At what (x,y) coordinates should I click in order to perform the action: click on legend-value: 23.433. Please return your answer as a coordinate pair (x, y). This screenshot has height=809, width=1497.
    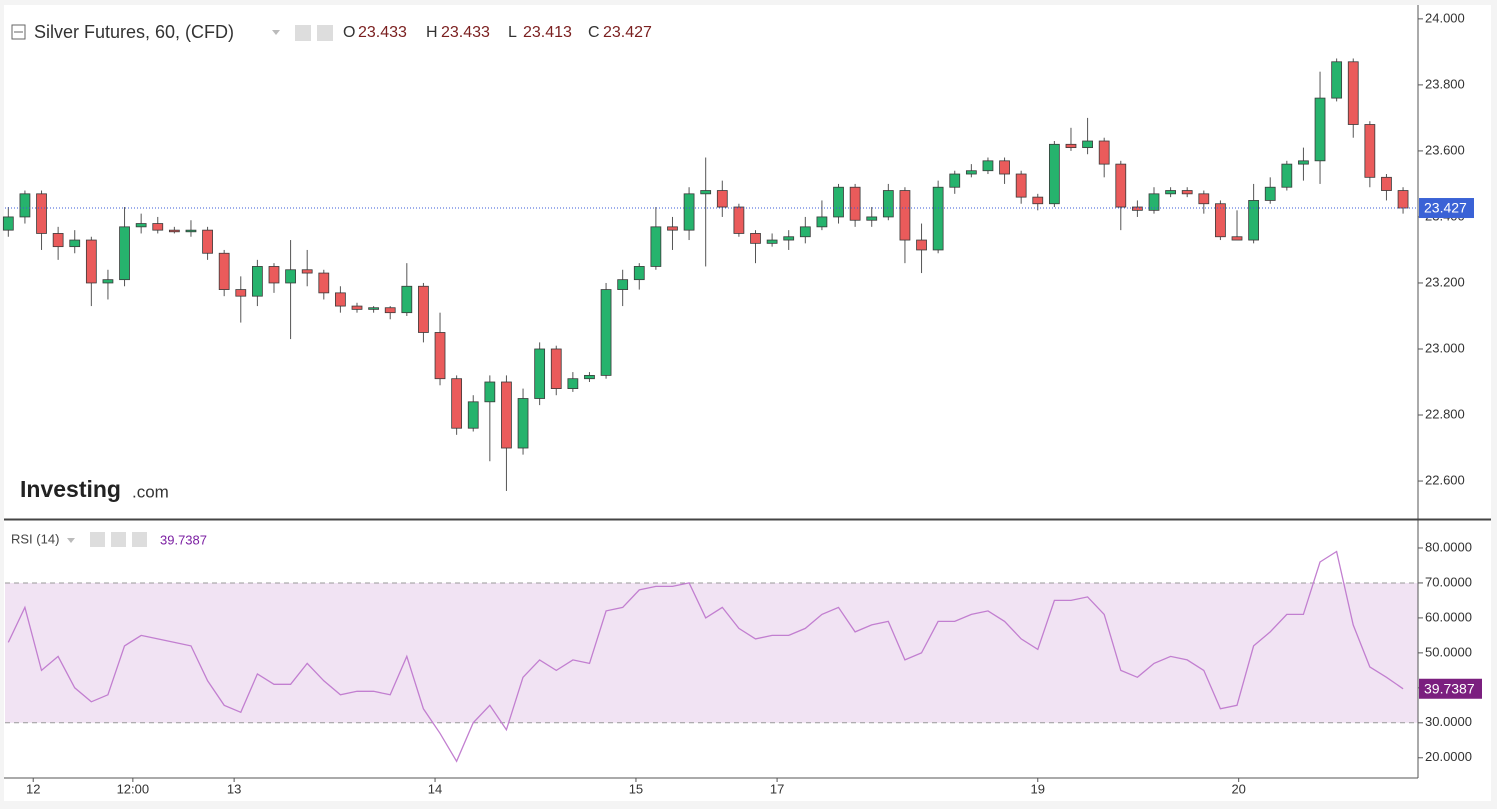
    Looking at the image, I should click on (382, 32).